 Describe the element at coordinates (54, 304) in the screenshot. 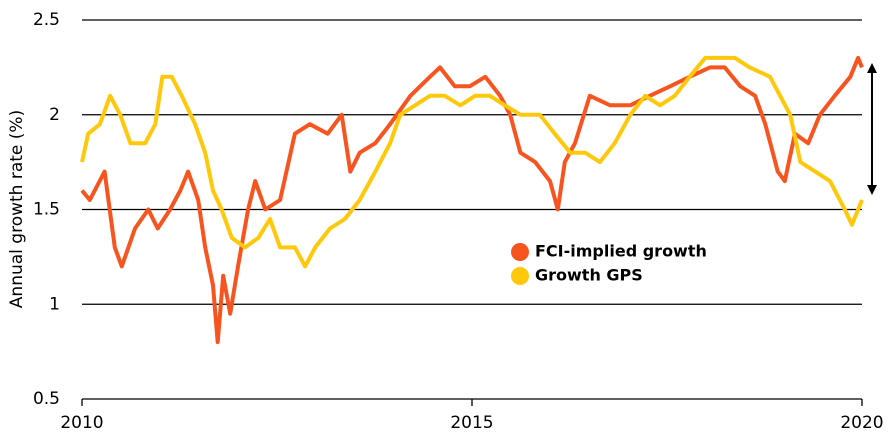

I see `y-tick-label: 1` at that location.